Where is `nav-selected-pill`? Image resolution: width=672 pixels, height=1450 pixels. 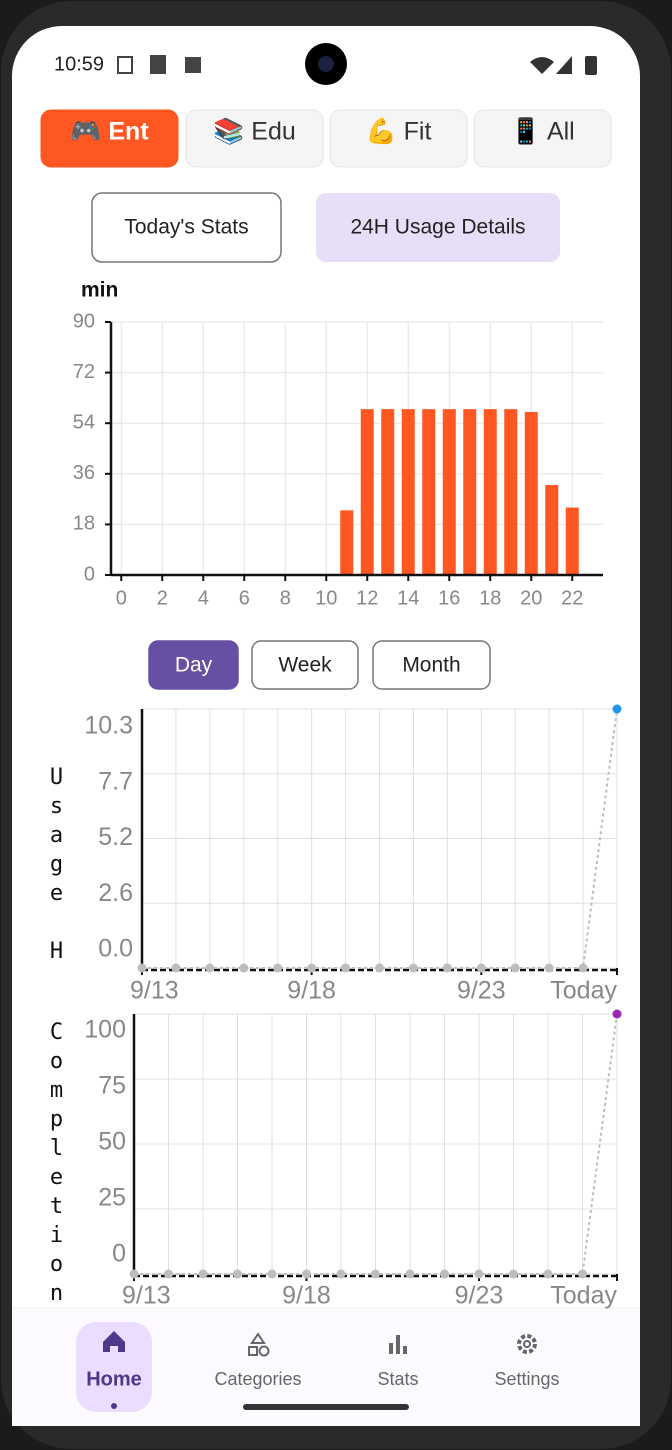
nav-selected-pill is located at coordinates (114, 1367).